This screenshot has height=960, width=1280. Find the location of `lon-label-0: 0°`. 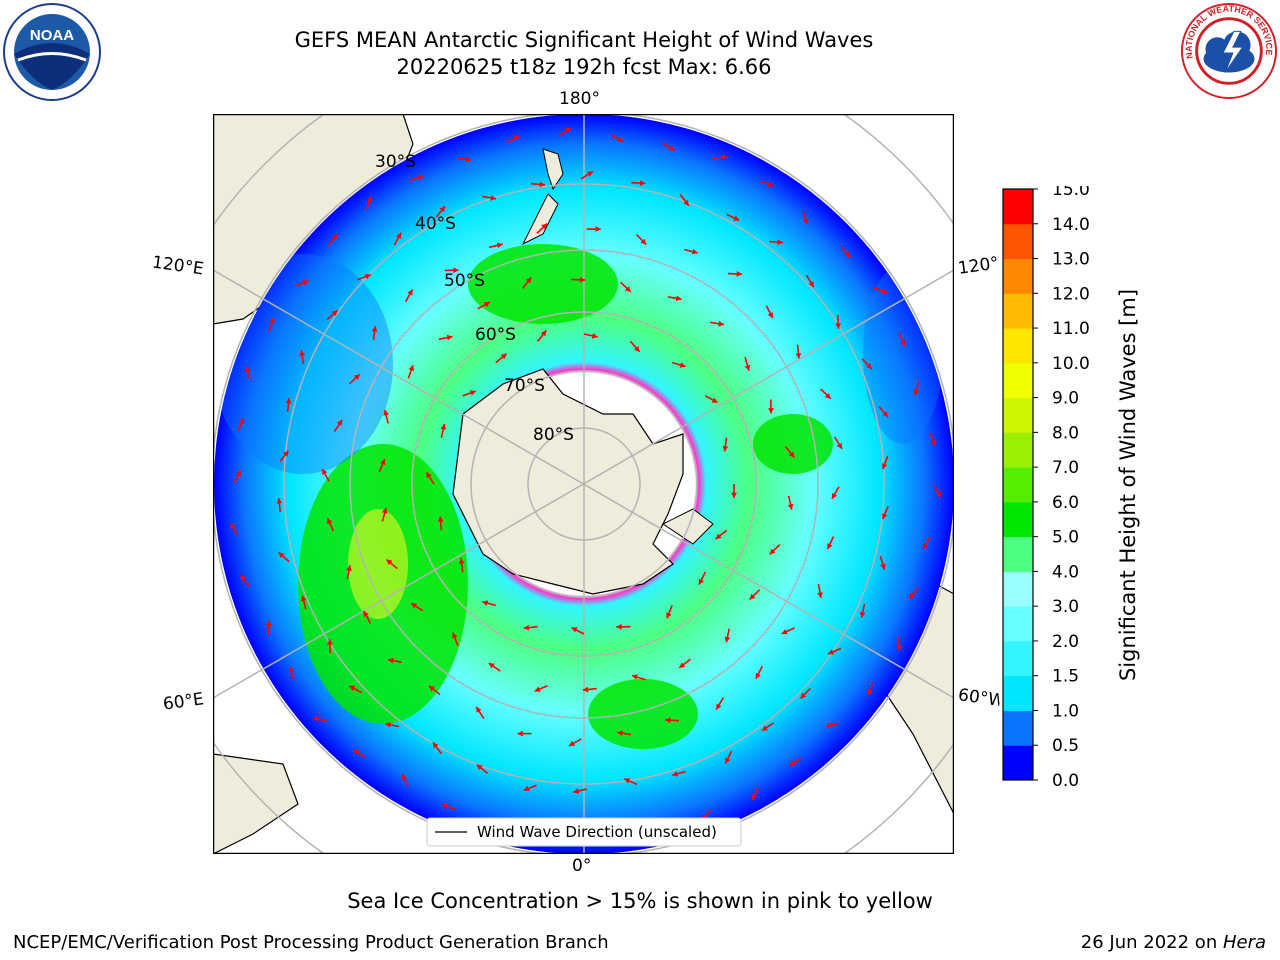

lon-label-0: 0° is located at coordinates (582, 866).